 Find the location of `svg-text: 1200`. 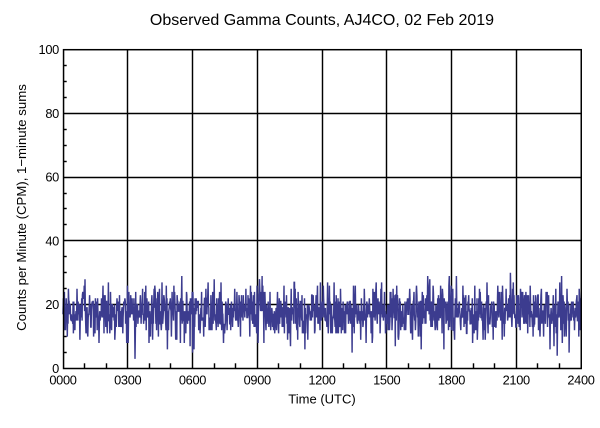

svg-text: 1200 is located at coordinates (321, 379).